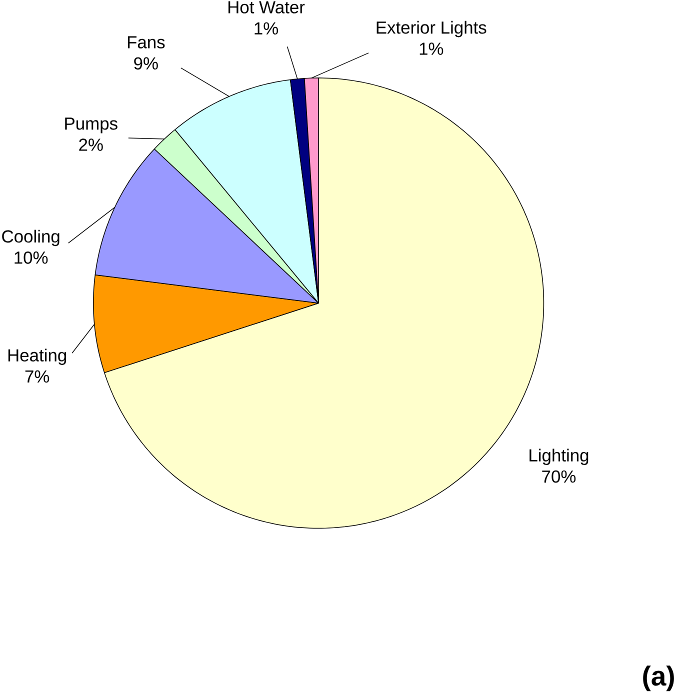  What do you see at coordinates (31, 257) in the screenshot?
I see `data-label: 10%` at bounding box center [31, 257].